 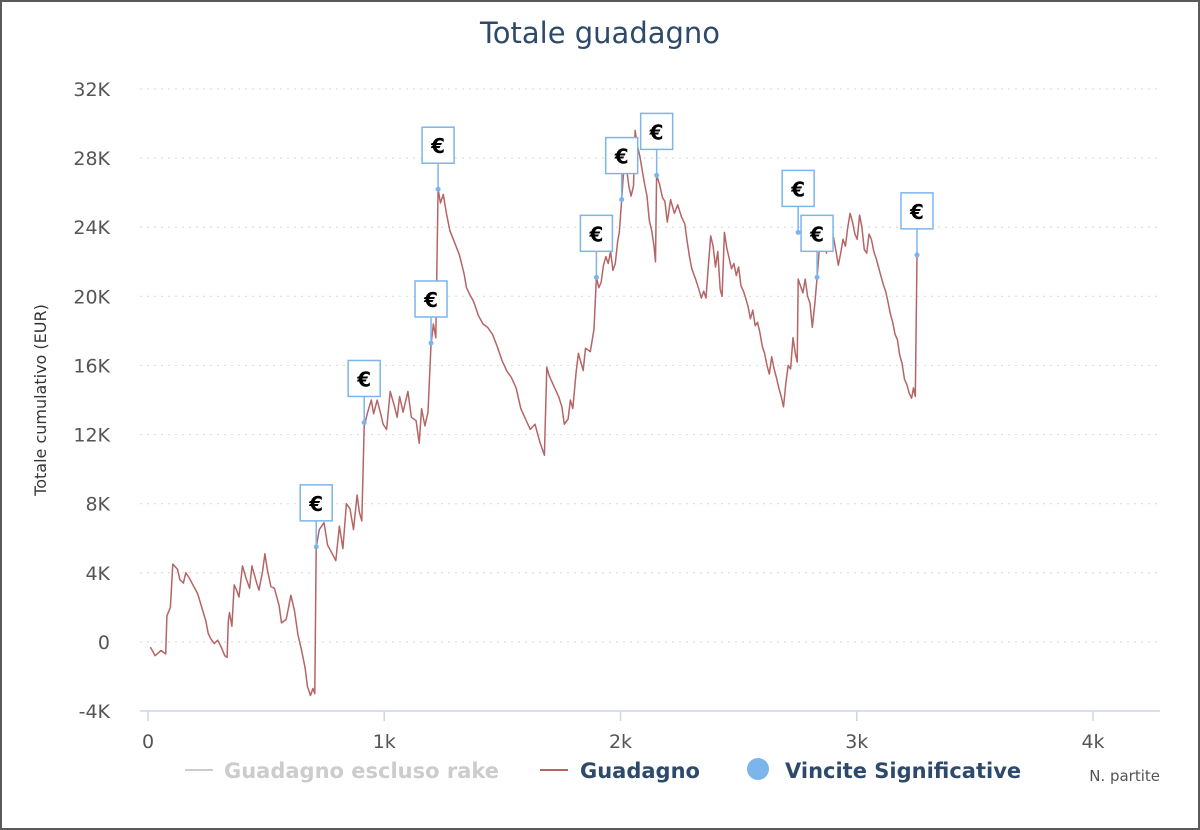 What do you see at coordinates (104, 643) in the screenshot?
I see `y-tick-label: 0` at bounding box center [104, 643].